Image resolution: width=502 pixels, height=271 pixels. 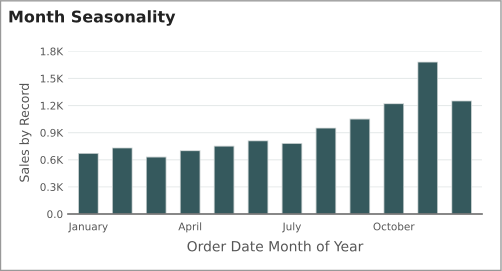 What do you see at coordinates (25, 133) in the screenshot?
I see `y-axis-title: Sales by Record` at bounding box center [25, 133].